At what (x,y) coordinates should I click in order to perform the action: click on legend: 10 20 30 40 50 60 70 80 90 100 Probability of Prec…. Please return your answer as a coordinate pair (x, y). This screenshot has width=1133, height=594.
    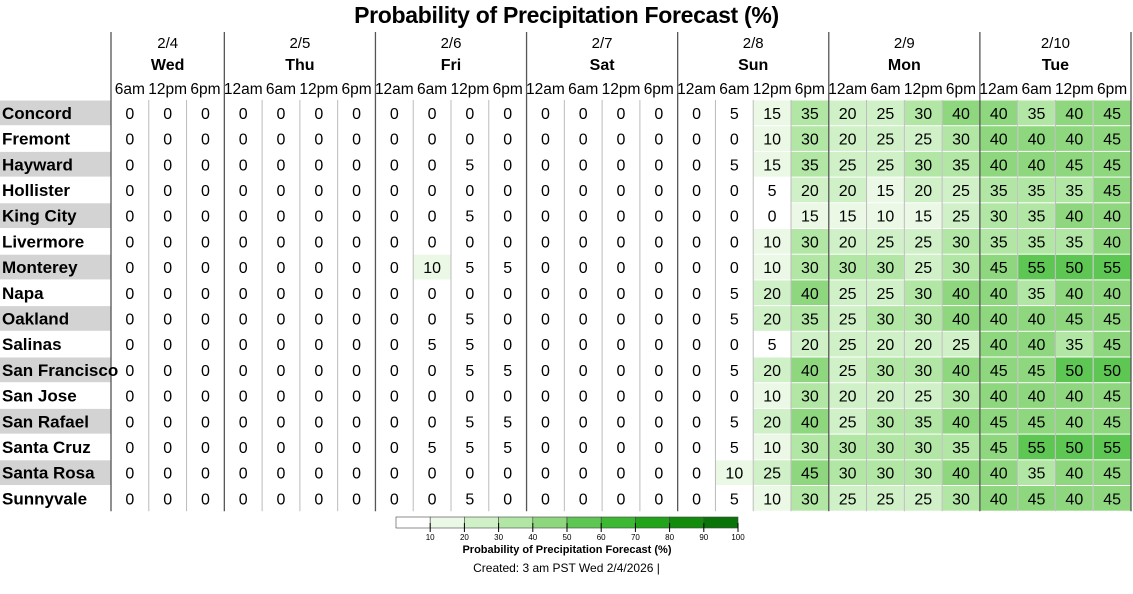
    Looking at the image, I should click on (570, 536).